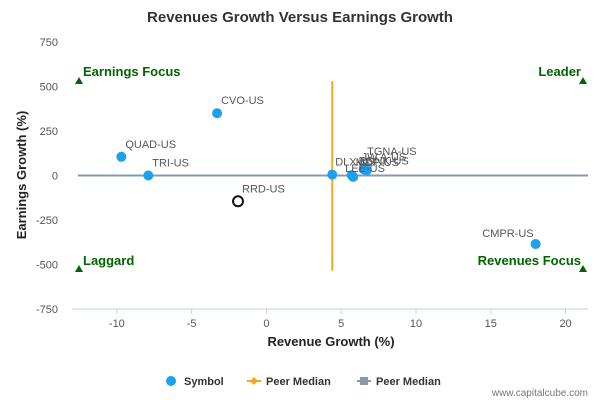 The width and height of the screenshot is (600, 400). What do you see at coordinates (47, 221) in the screenshot?
I see `y-tick-label: -250` at bounding box center [47, 221].